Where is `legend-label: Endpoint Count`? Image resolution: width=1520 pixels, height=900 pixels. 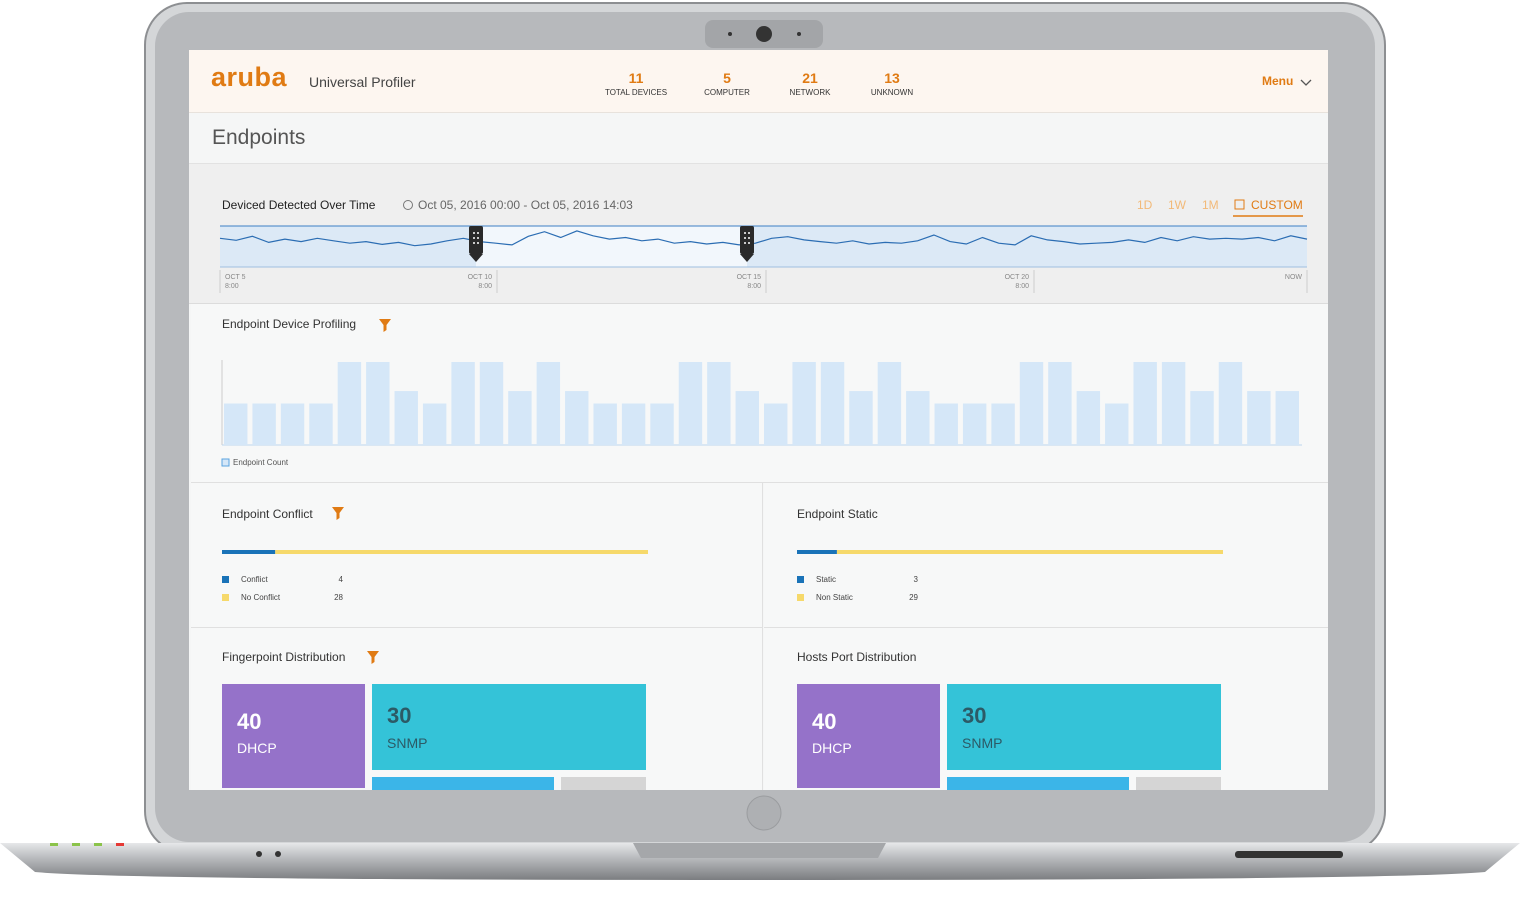
legend-label: Endpoint Count is located at coordinates (261, 462).